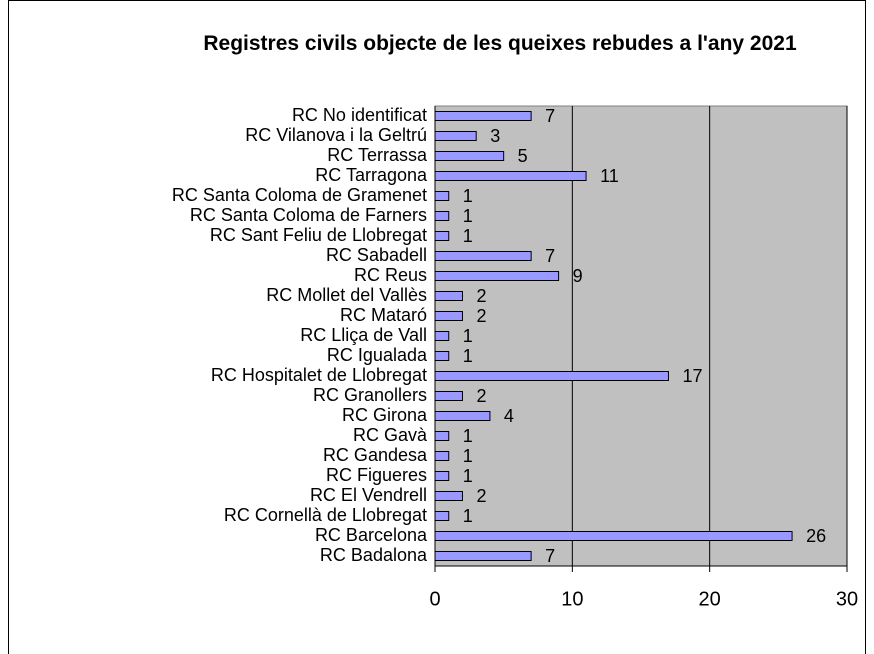 The image size is (874, 654). What do you see at coordinates (572, 599) in the screenshot?
I see `x-tick-label: 10` at bounding box center [572, 599].